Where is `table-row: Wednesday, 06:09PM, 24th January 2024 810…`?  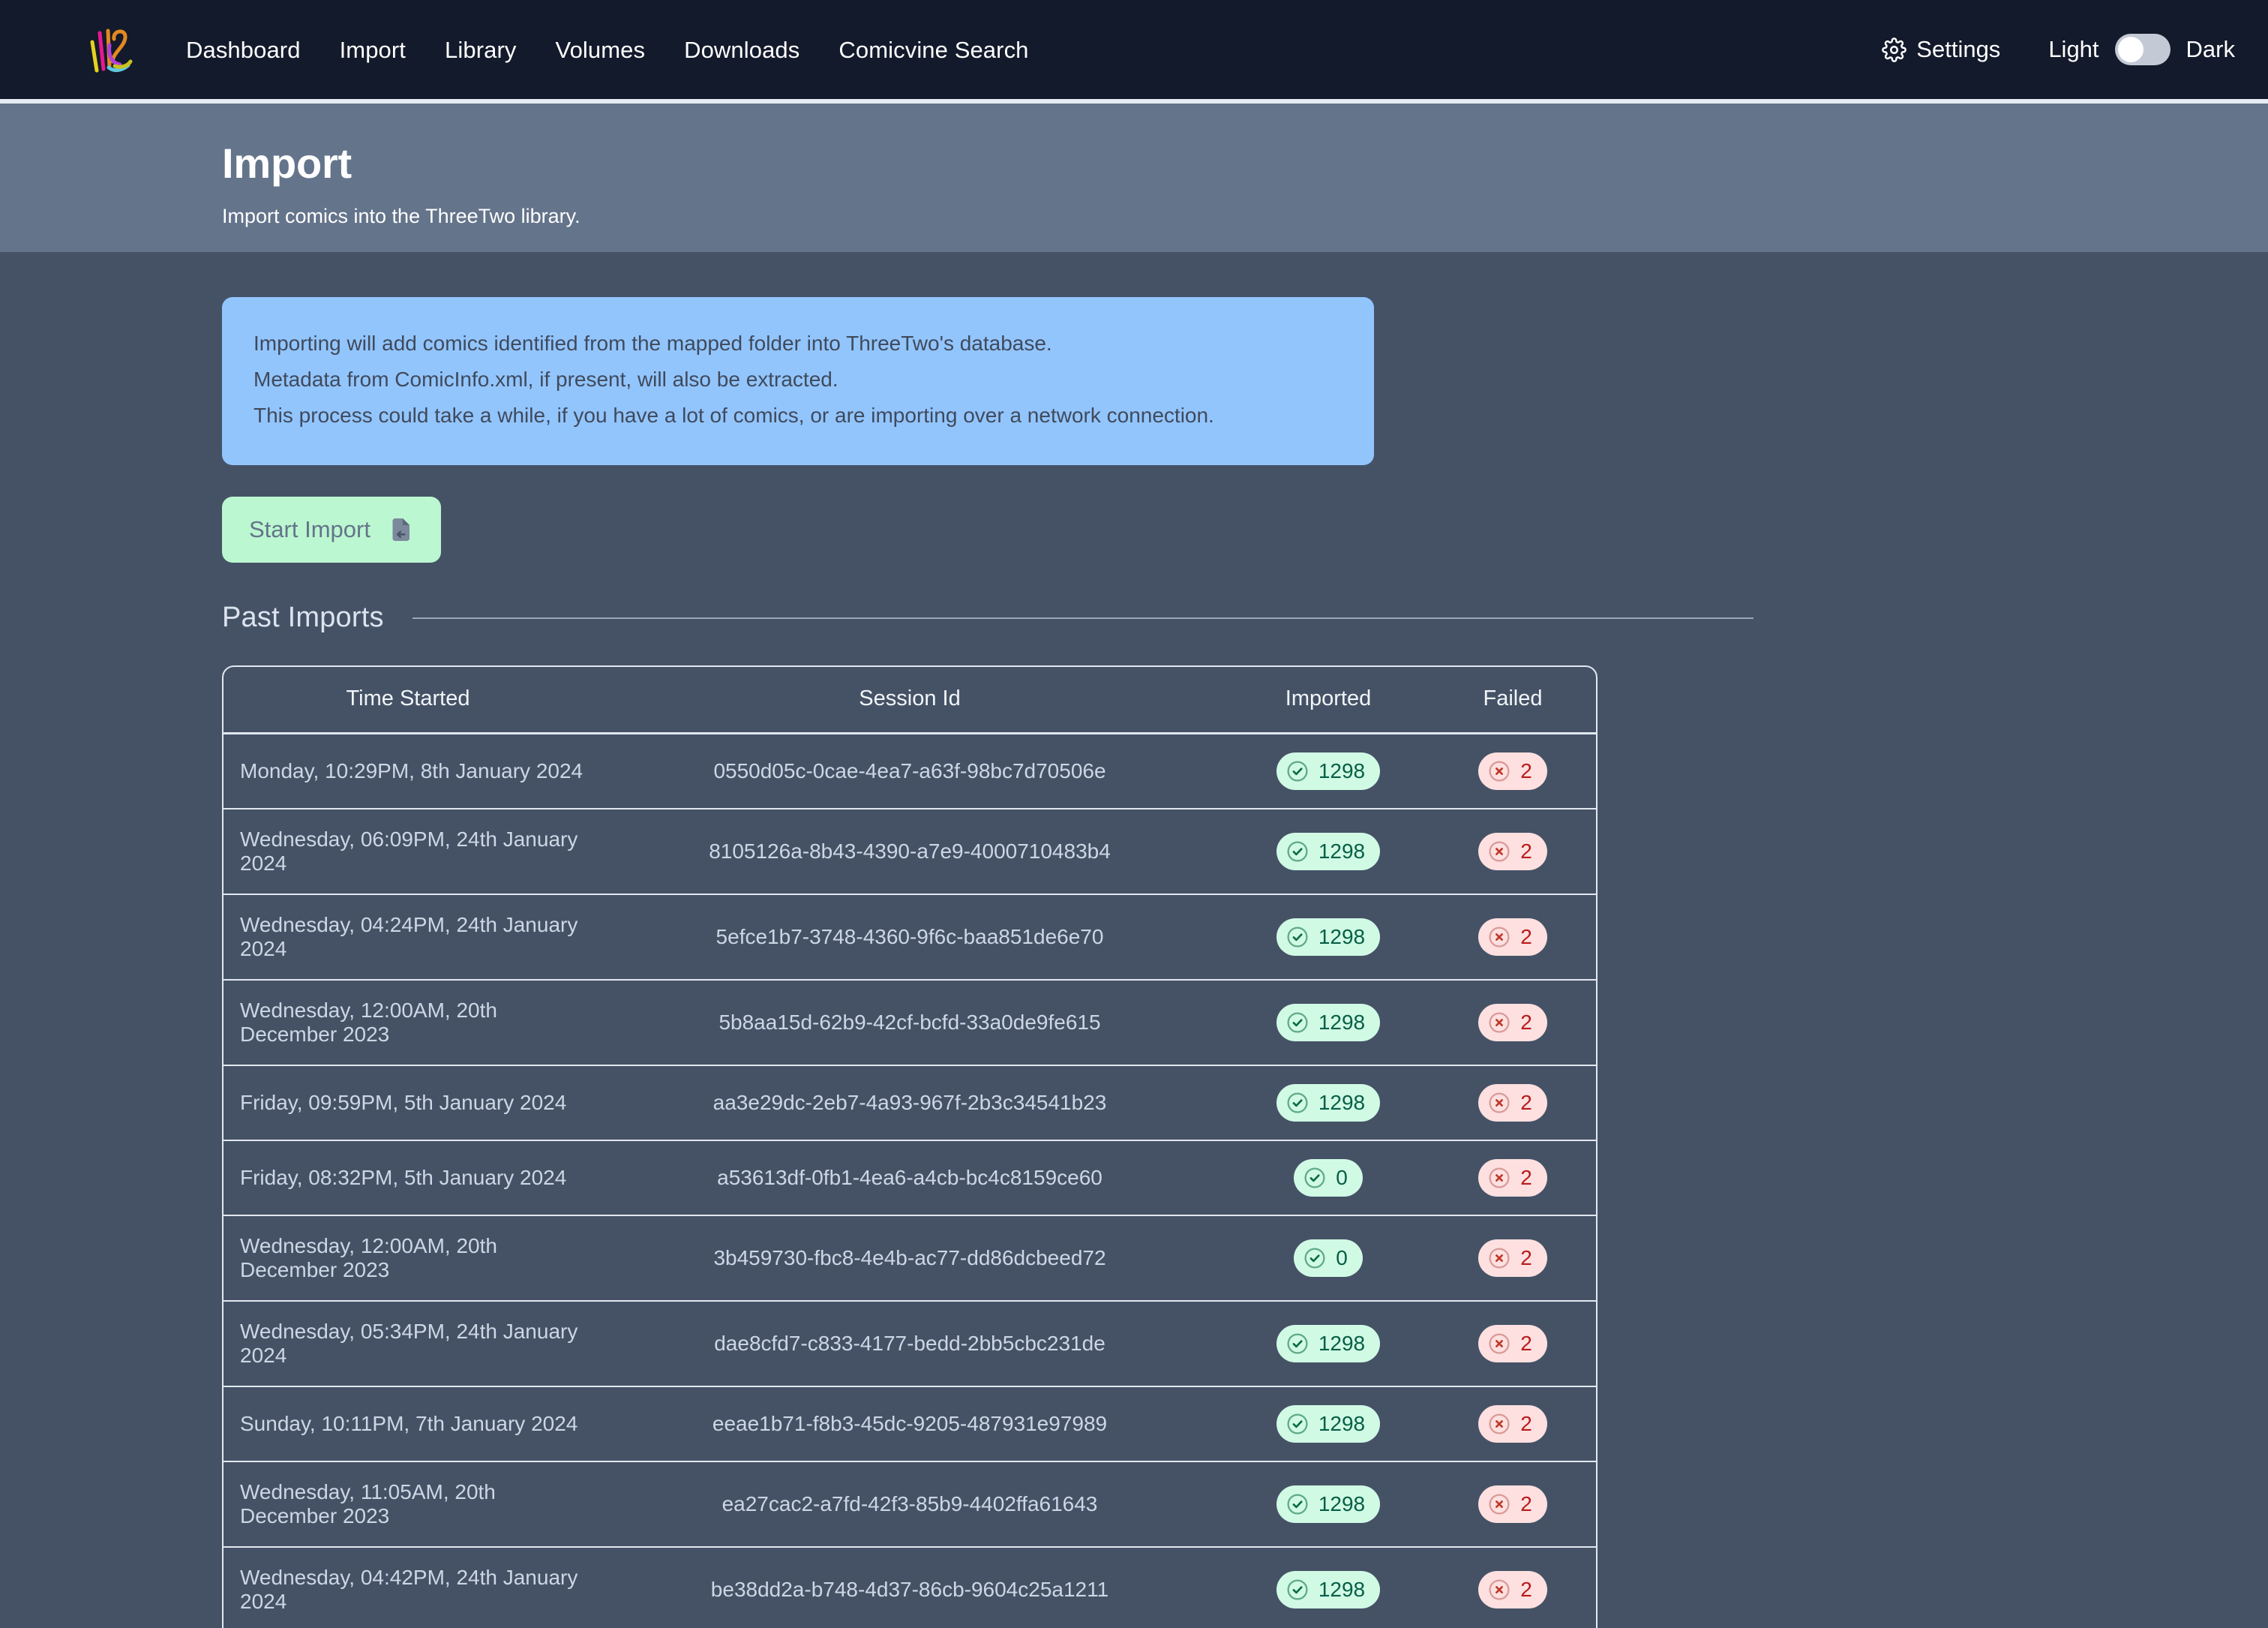
table-row: Wednesday, 06:09PM, 24th January 2024 810… is located at coordinates (910, 852).